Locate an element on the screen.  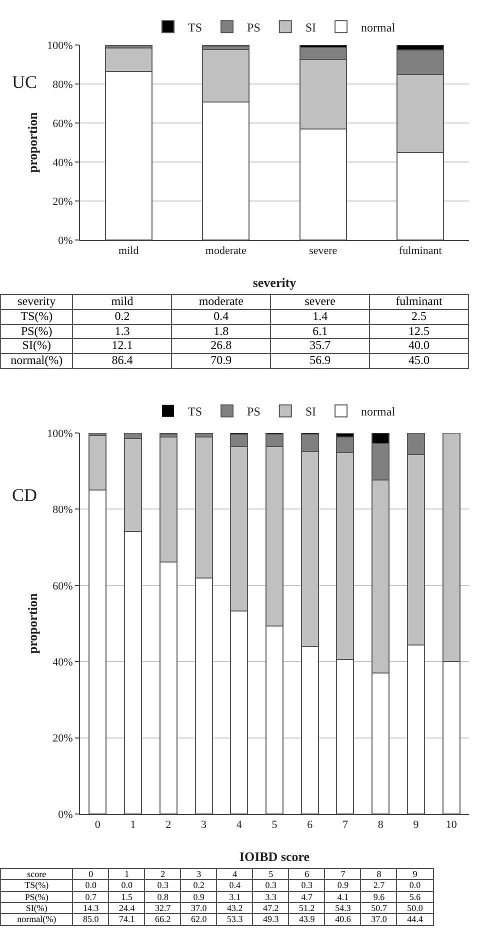
text: SI(%) is located at coordinates (36, 346).